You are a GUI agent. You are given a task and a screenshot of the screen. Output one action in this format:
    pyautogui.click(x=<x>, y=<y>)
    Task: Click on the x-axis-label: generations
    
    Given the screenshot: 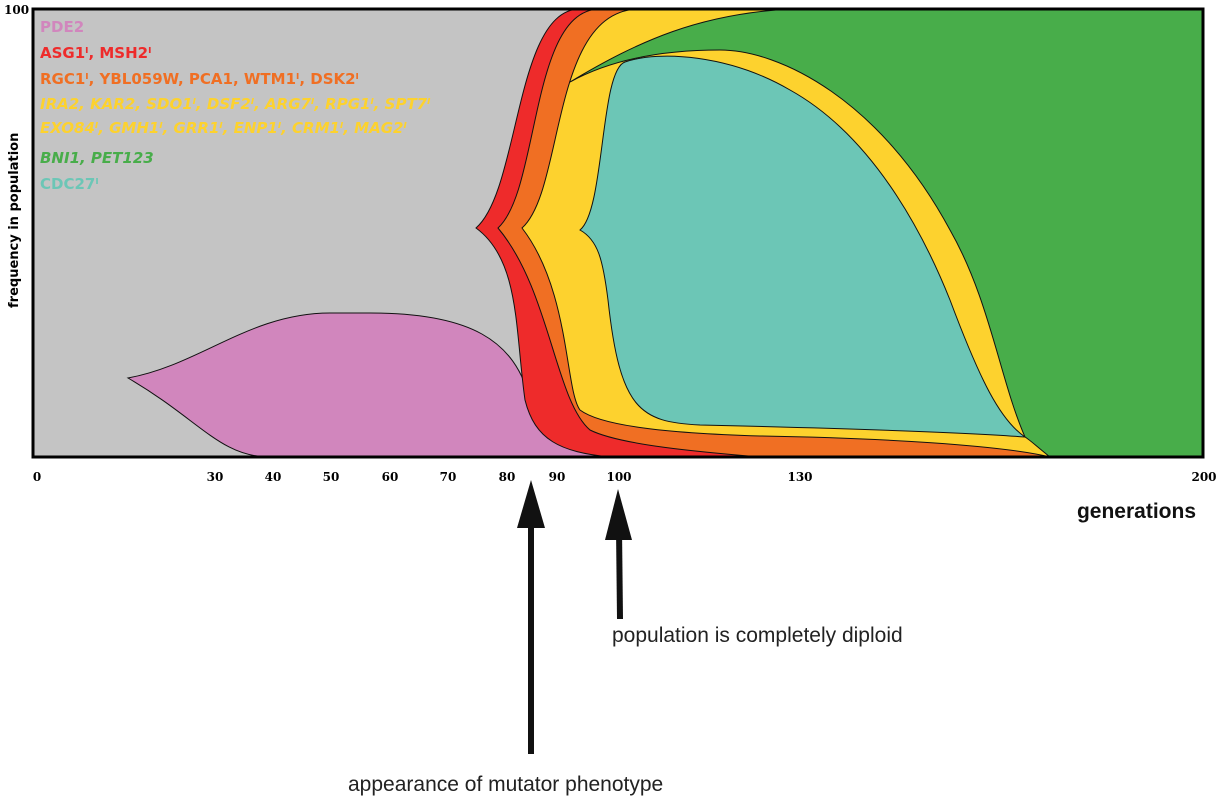 What is the action you would take?
    pyautogui.click(x=1136, y=511)
    